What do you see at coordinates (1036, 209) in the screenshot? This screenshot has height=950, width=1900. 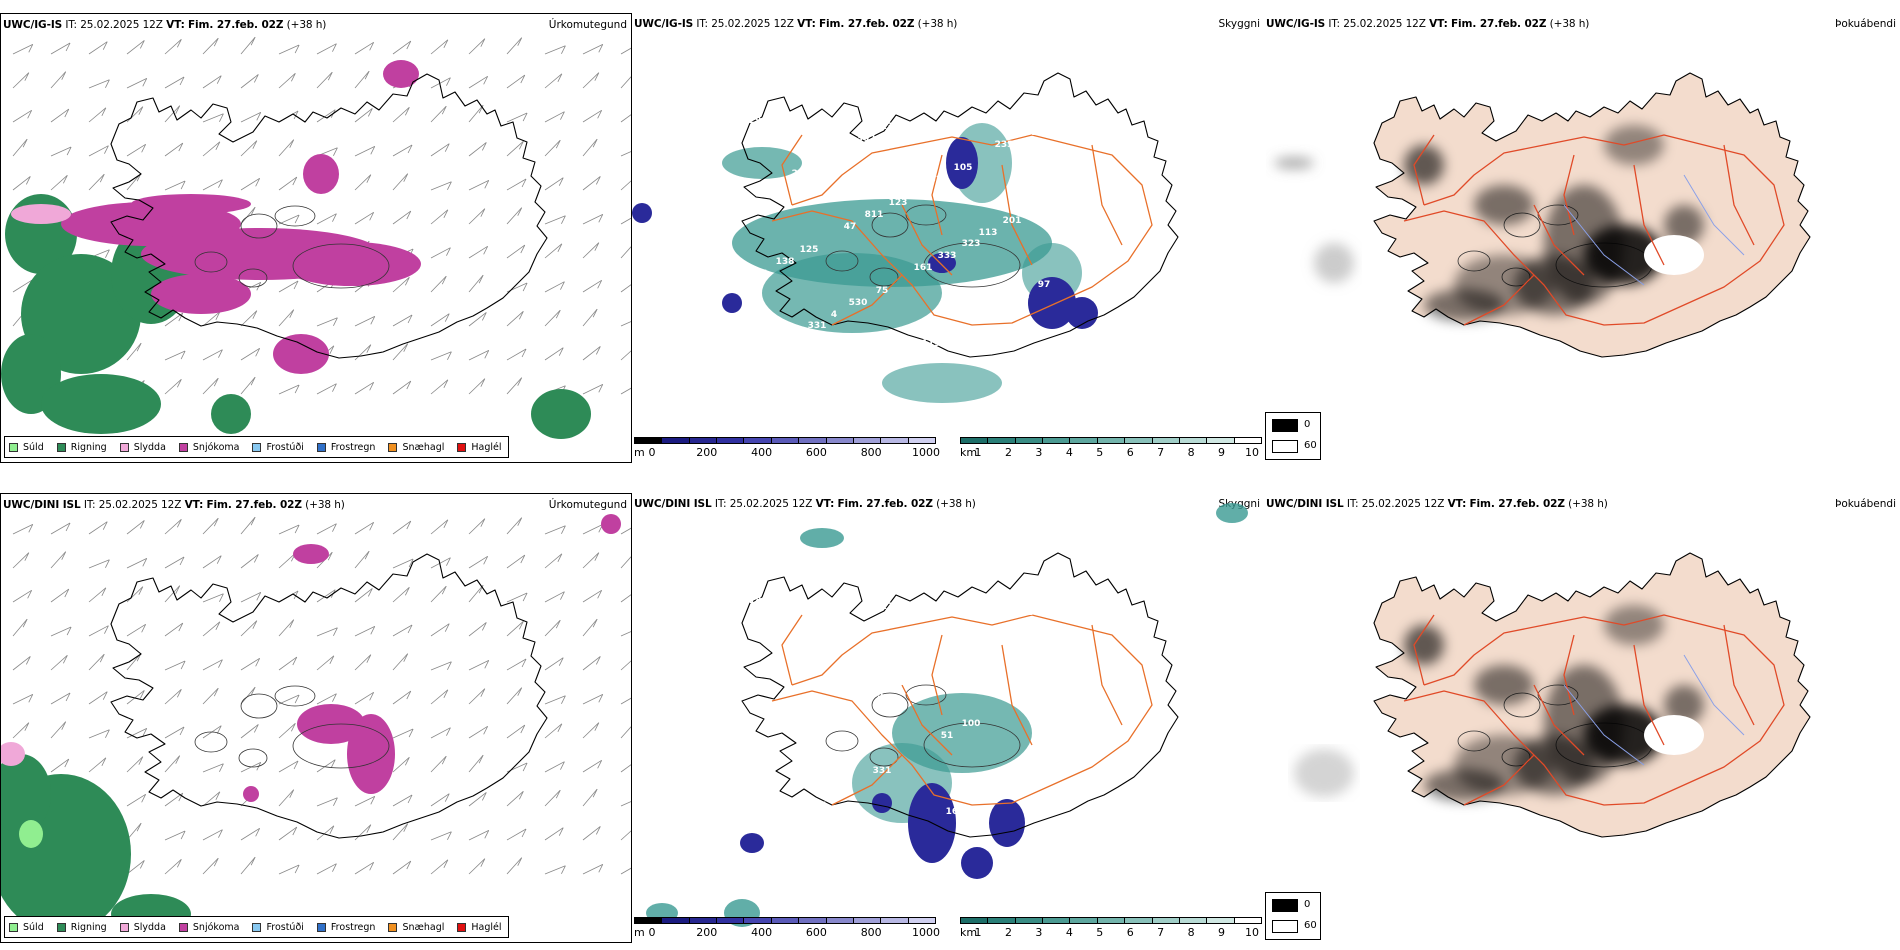 I see `visibility-value-label: 131` at bounding box center [1036, 209].